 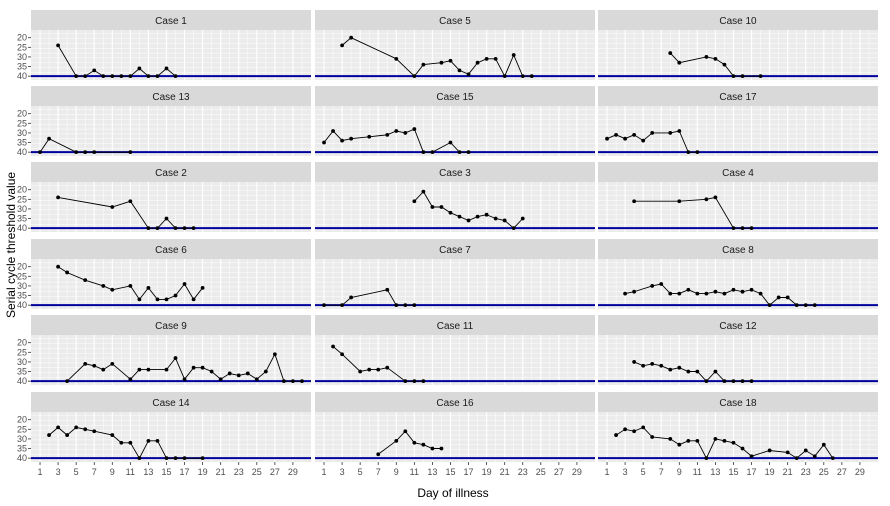 I want to click on x-tick-label: 1, so click(x=607, y=472).